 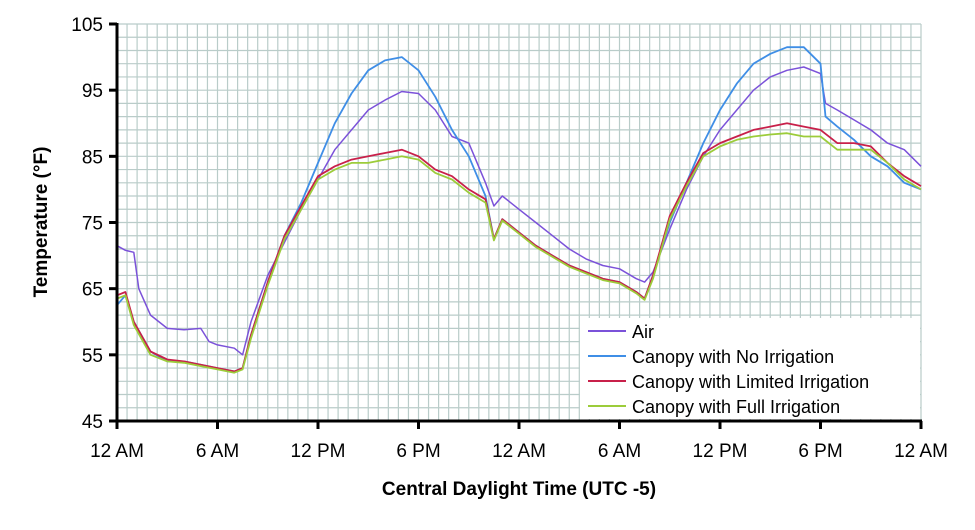 I want to click on legend-box, so click(x=750, y=368).